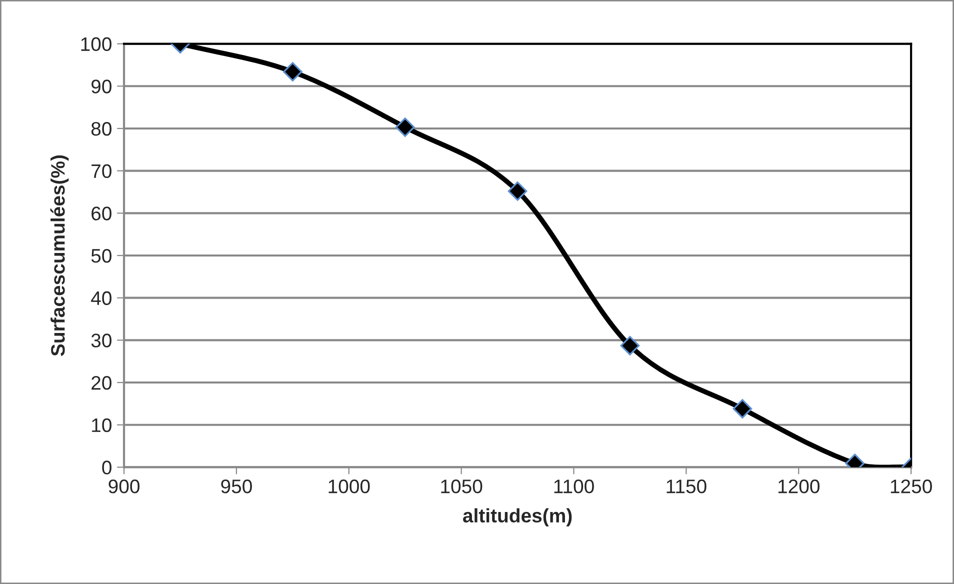  I want to click on y-tick-label: 20, so click(102, 383).